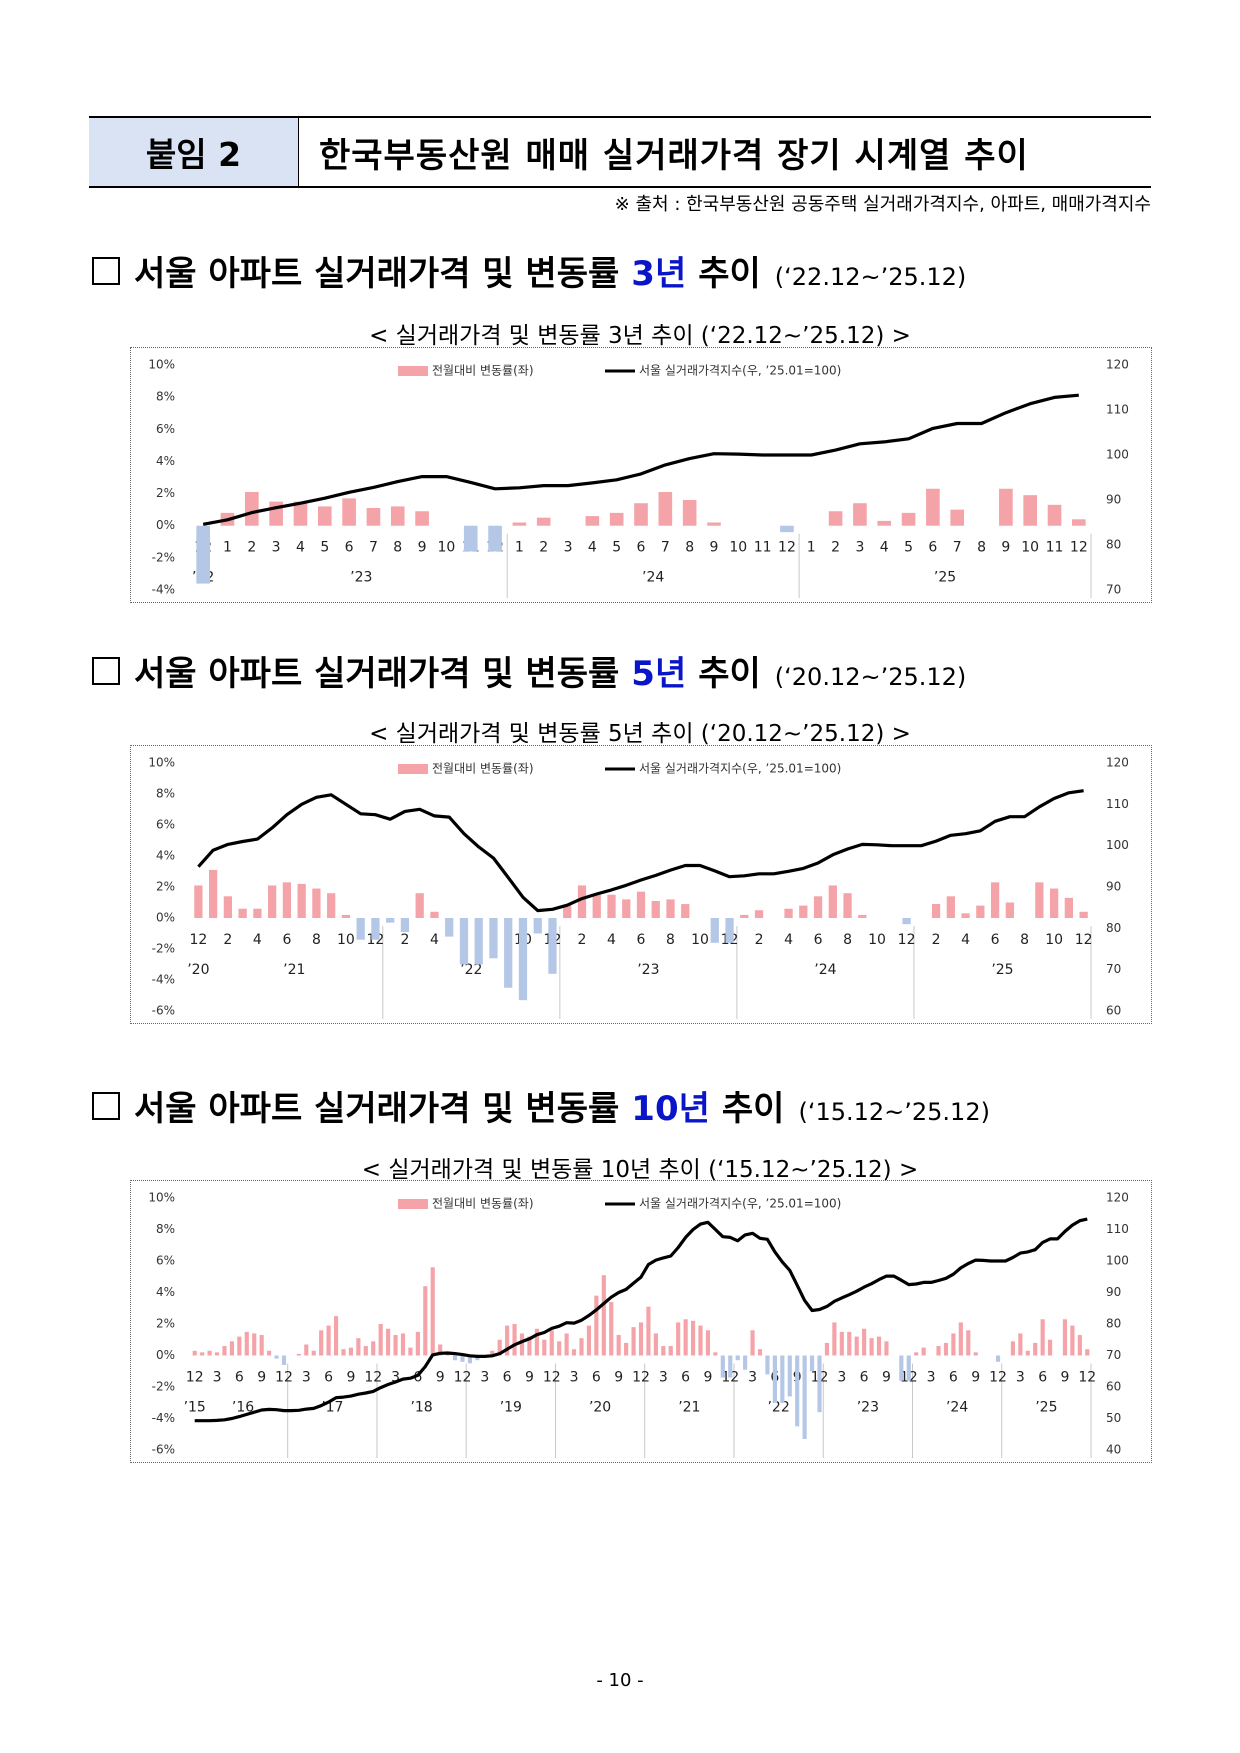 The width and height of the screenshot is (1240, 1753). I want to click on section-heading: 서울 아파트 실거래가격 및 변동률 5년 추이 (‘20.12~’25.12), so click(529, 670).